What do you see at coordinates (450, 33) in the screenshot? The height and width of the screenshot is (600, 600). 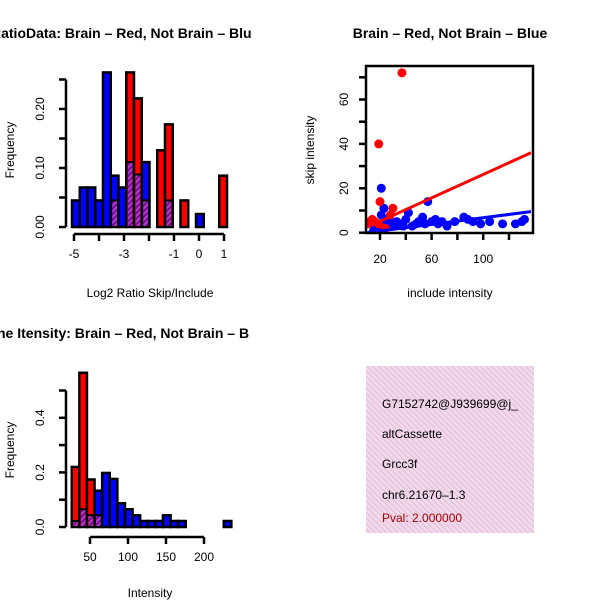 I see `chart2-title: Brain – Red, Not Brain – Blue` at bounding box center [450, 33].